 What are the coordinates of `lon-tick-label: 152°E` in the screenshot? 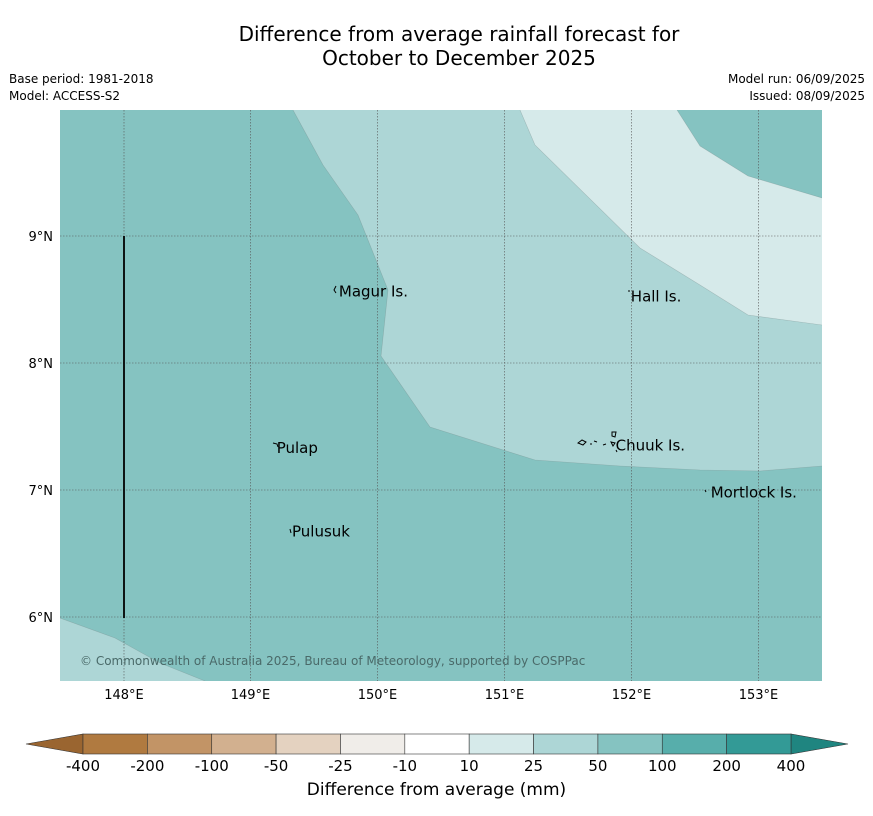 It's located at (632, 695).